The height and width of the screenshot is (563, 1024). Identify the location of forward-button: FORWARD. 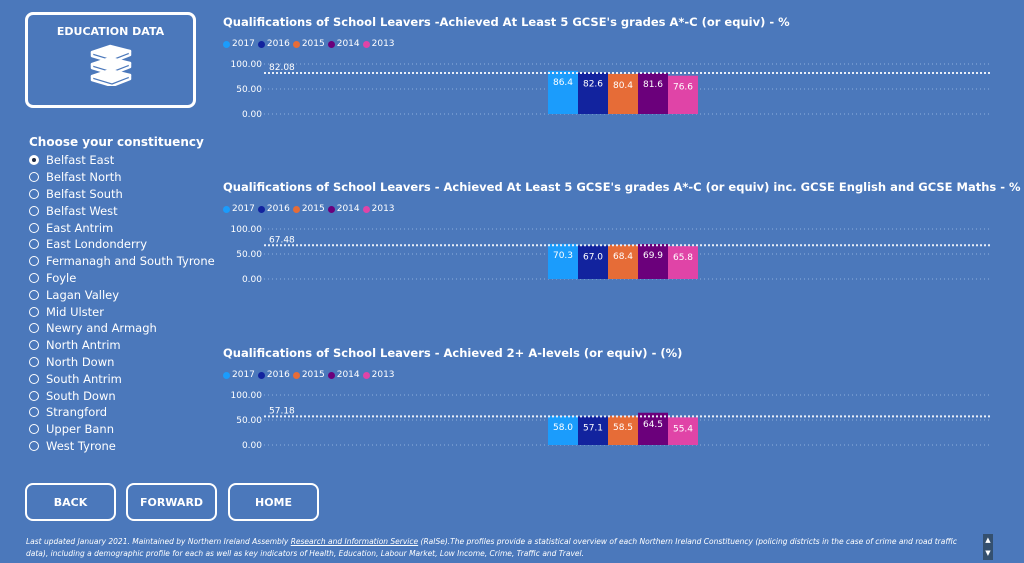
(171, 502).